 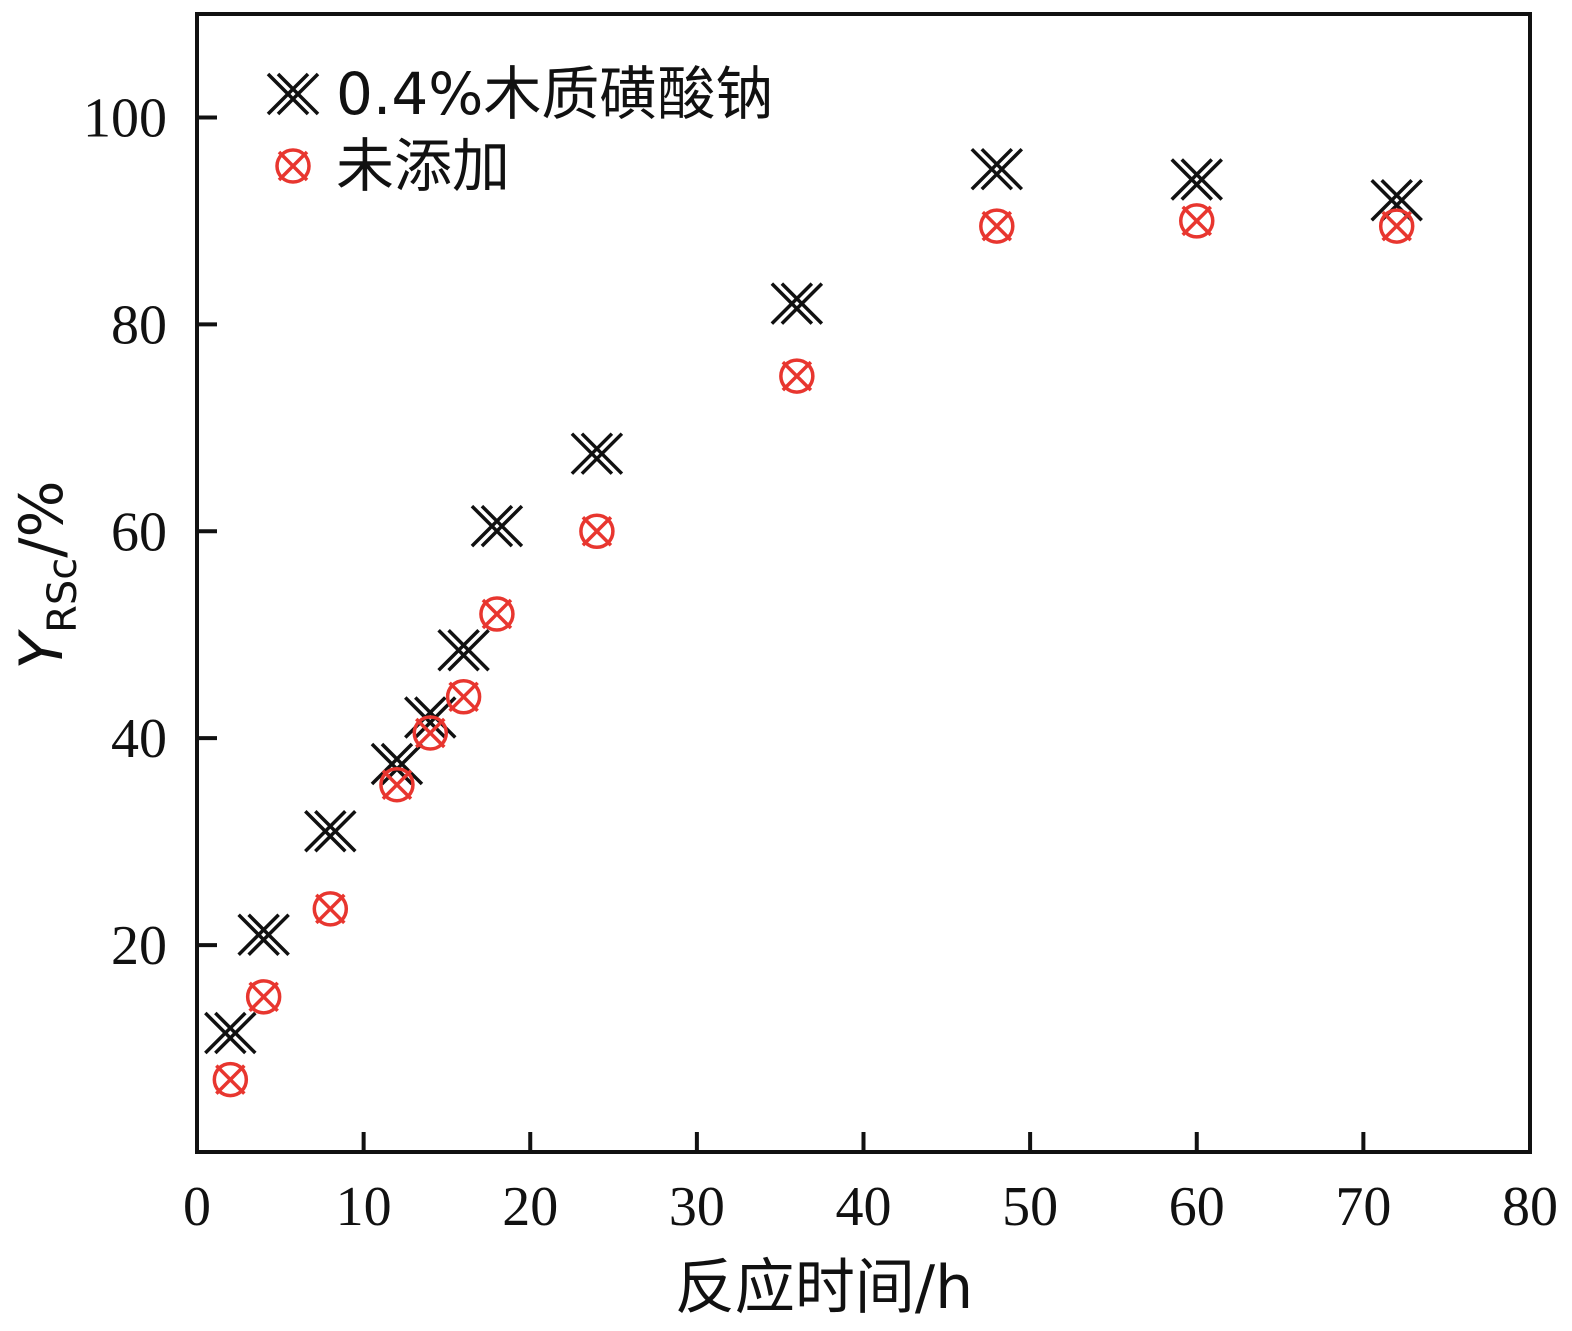 What do you see at coordinates (139, 946) in the screenshot?
I see `y-tick-label-20: 20` at bounding box center [139, 946].